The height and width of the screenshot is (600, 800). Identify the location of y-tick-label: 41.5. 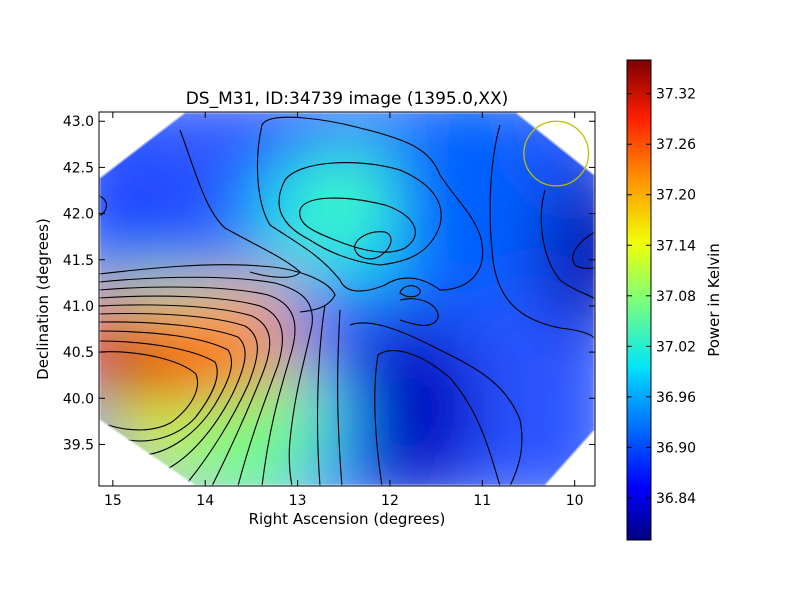
(78, 261).